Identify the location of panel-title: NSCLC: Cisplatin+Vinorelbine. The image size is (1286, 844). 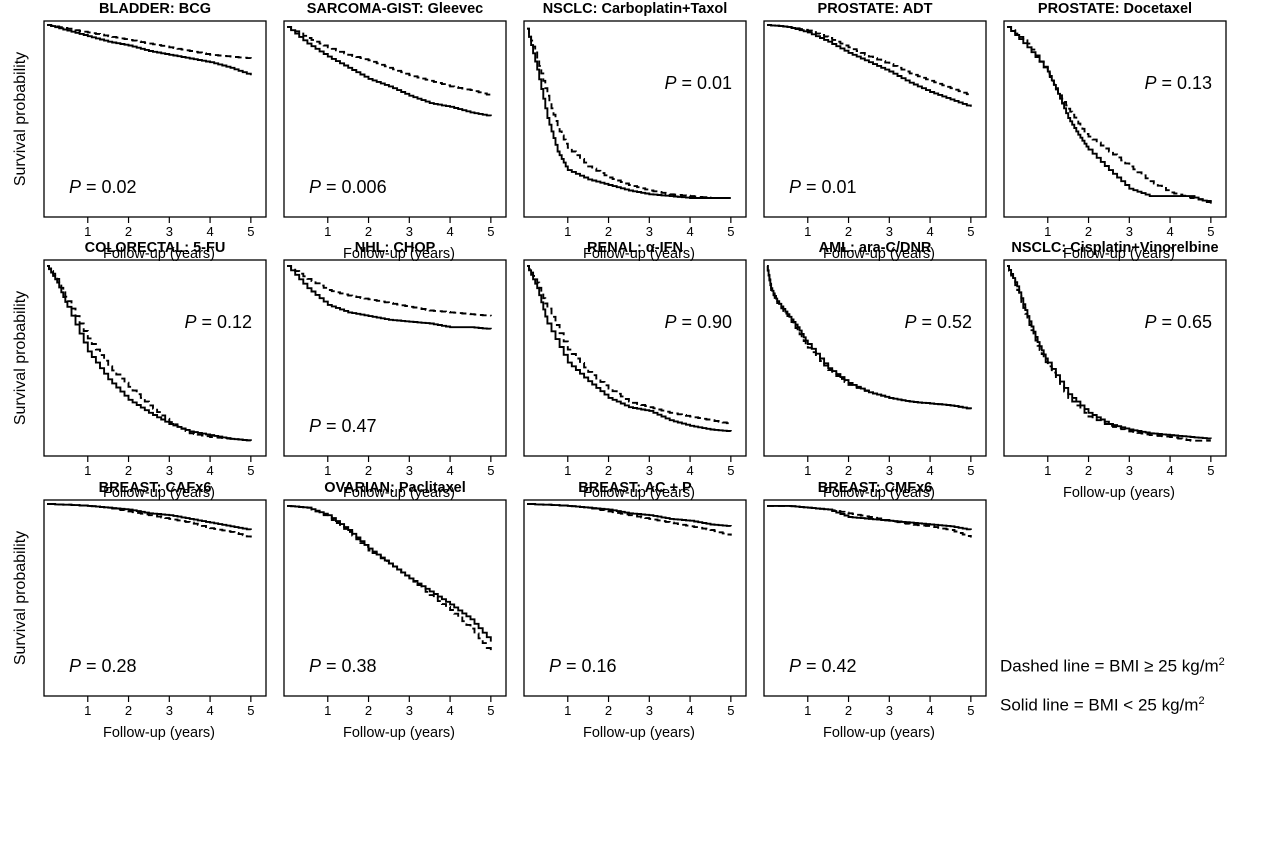
(1114, 248).